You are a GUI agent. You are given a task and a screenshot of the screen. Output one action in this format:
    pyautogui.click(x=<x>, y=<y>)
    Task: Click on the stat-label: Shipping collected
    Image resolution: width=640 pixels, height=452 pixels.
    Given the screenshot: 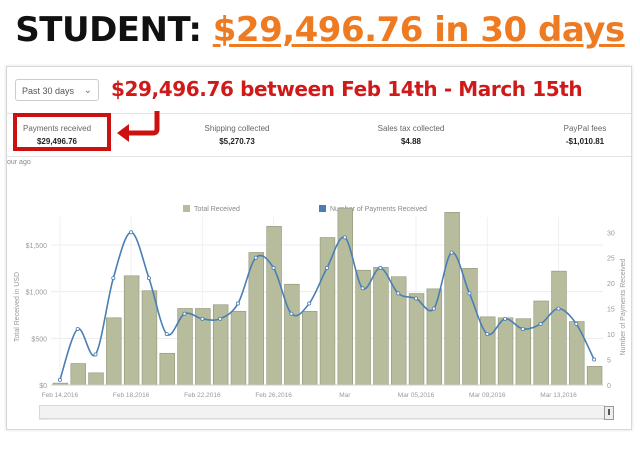 What is the action you would take?
    pyautogui.click(x=237, y=128)
    